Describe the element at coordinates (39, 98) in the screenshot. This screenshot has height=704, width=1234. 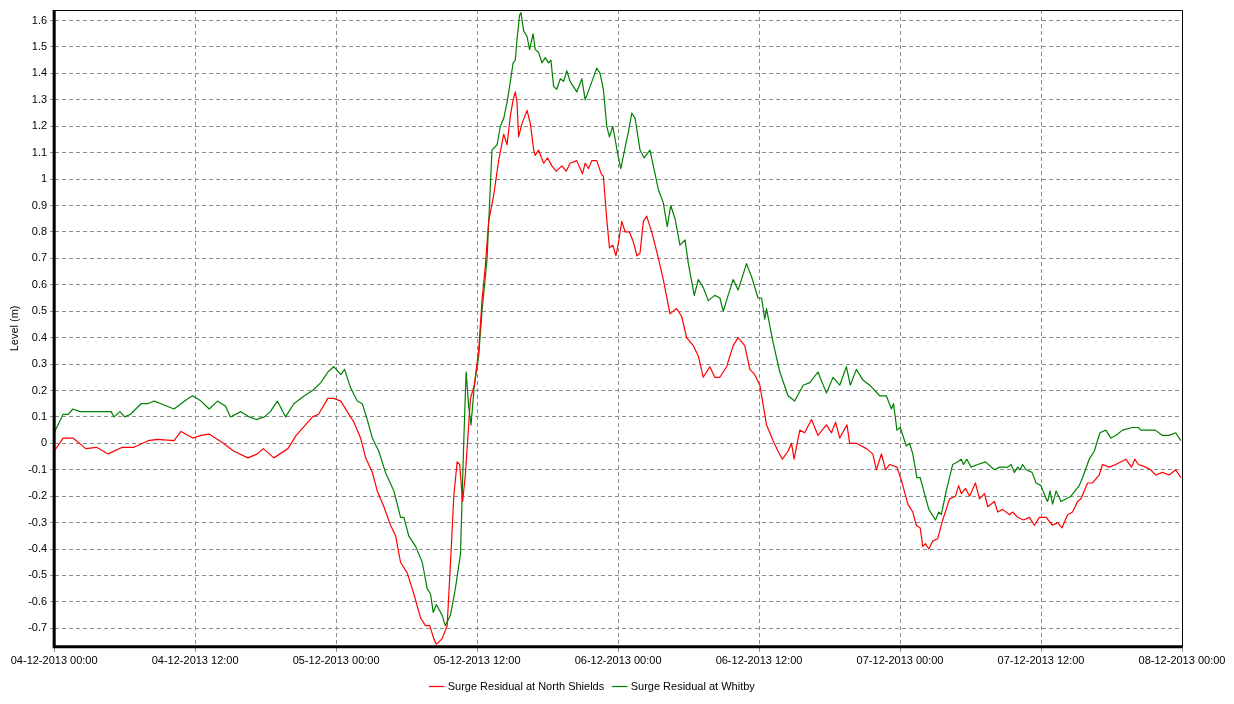
I see `y-tick-label: 1.3` at that location.